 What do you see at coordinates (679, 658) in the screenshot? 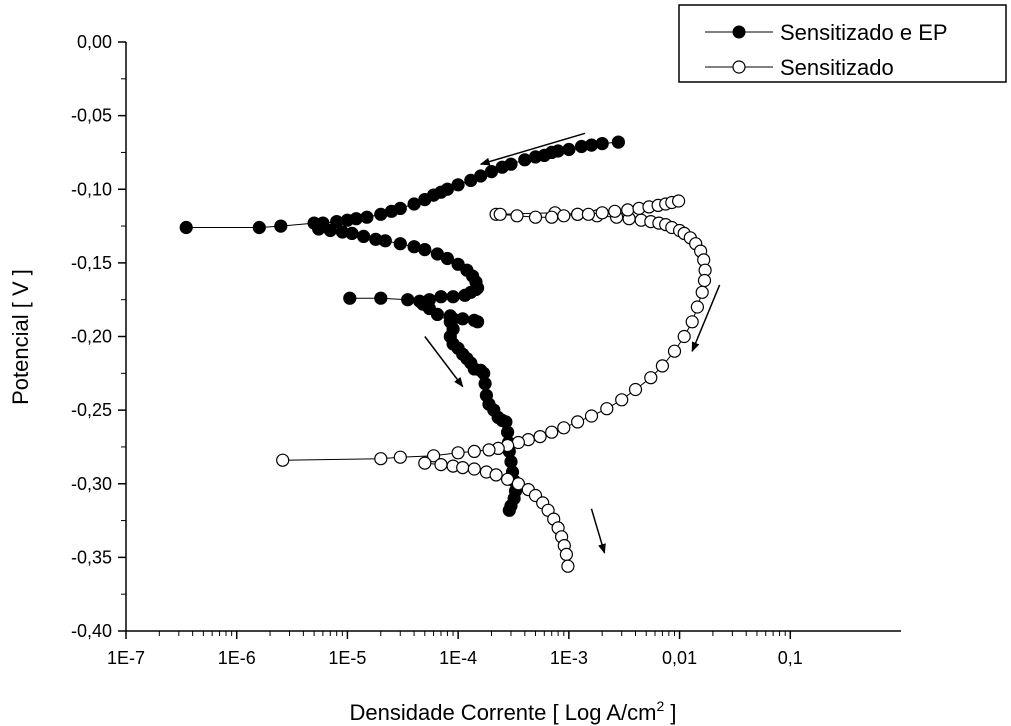
I see `x-tick-label: 0,01` at bounding box center [679, 658].